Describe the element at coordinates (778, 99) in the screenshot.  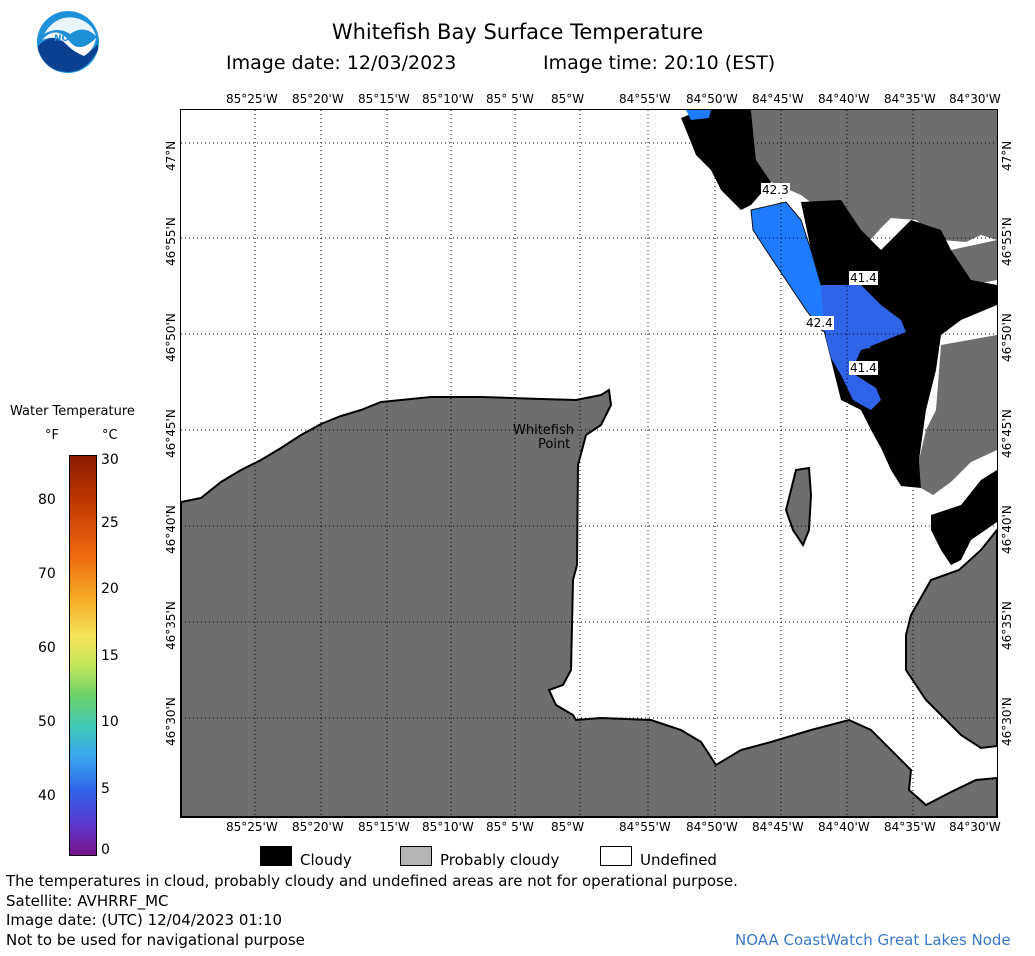
I see `lon-label-top-8: 84°45'W` at that location.